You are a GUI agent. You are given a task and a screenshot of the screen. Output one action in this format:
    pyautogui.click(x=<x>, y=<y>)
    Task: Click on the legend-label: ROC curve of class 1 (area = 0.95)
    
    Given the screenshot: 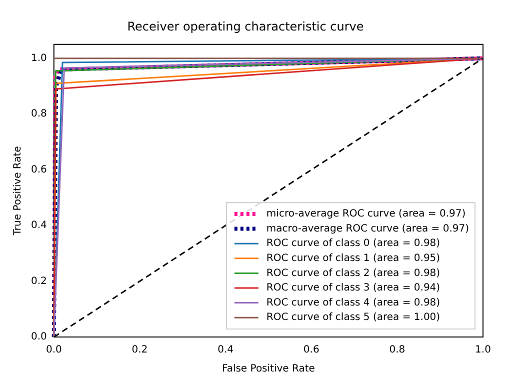 What is the action you would take?
    pyautogui.click(x=353, y=258)
    